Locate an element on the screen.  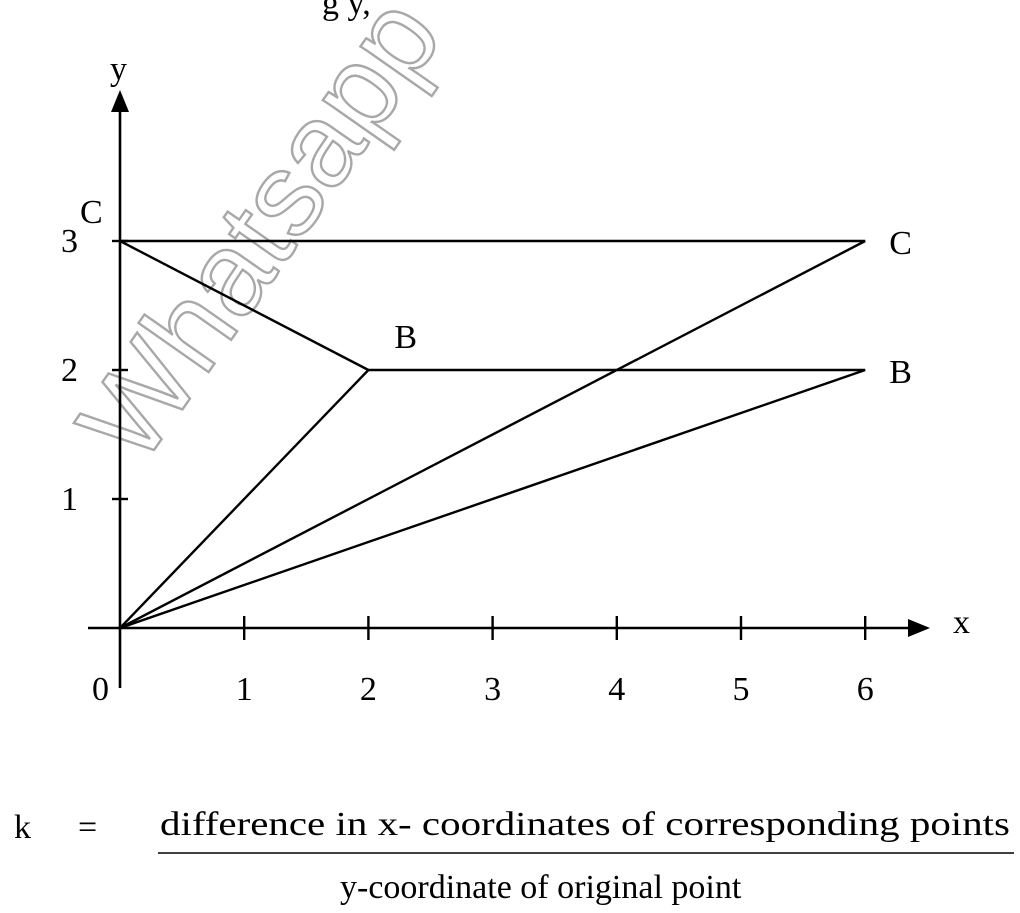
point-label-c-img: C is located at coordinates (900, 243).